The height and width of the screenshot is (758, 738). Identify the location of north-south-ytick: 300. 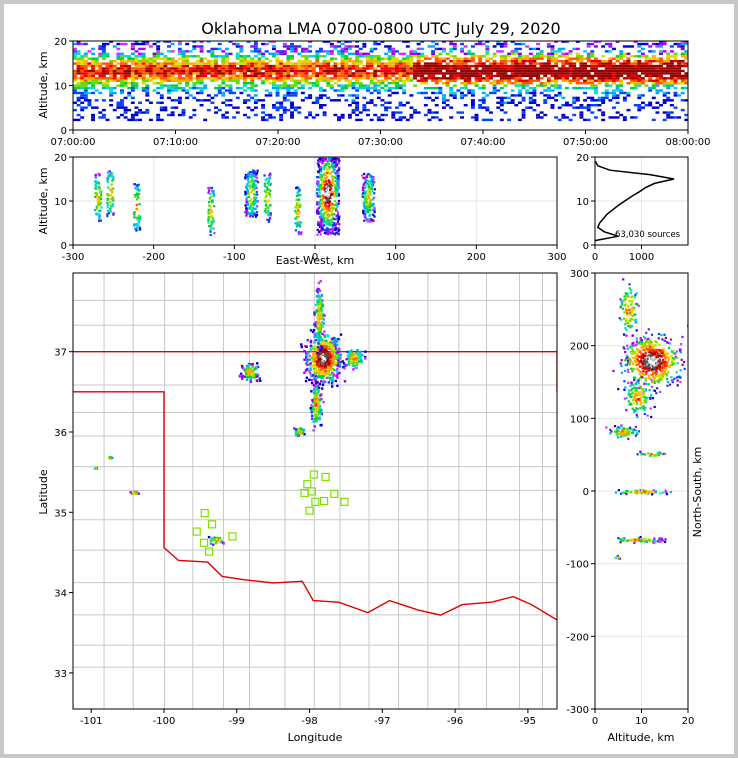
(579, 274).